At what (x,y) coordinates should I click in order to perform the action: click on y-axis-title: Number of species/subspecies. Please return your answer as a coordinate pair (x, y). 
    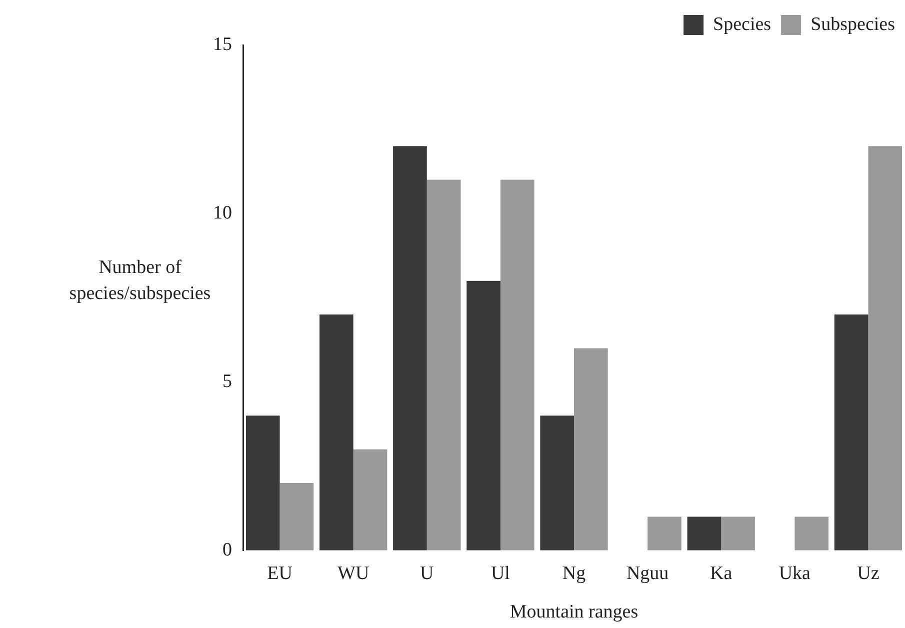
    Looking at the image, I should click on (140, 281).